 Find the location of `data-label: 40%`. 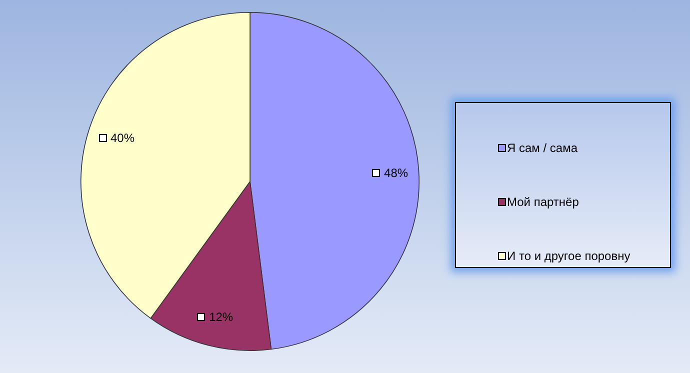

data-label: 40% is located at coordinates (122, 138).